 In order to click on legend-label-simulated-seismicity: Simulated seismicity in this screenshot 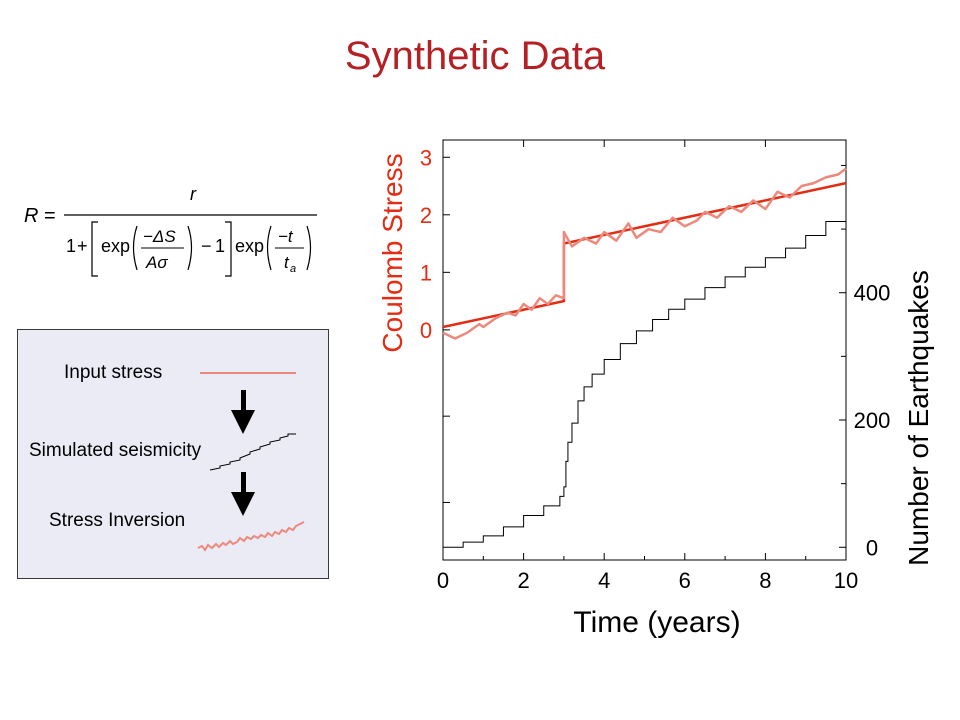, I will do `click(115, 450)`.